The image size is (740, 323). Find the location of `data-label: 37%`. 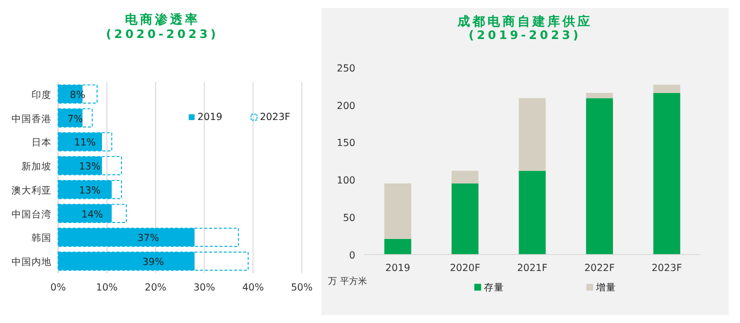

data-label: 37% is located at coordinates (148, 238).